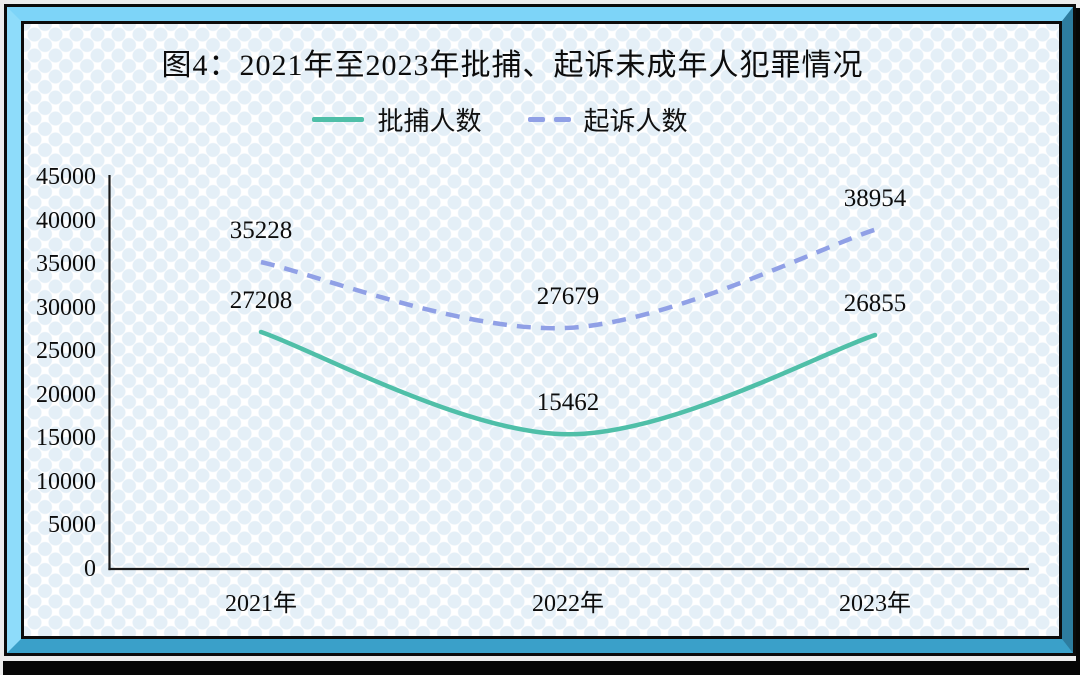 The width and height of the screenshot is (1080, 675). Describe the element at coordinates (568, 279) in the screenshot. I see `prosecutions-line` at that location.